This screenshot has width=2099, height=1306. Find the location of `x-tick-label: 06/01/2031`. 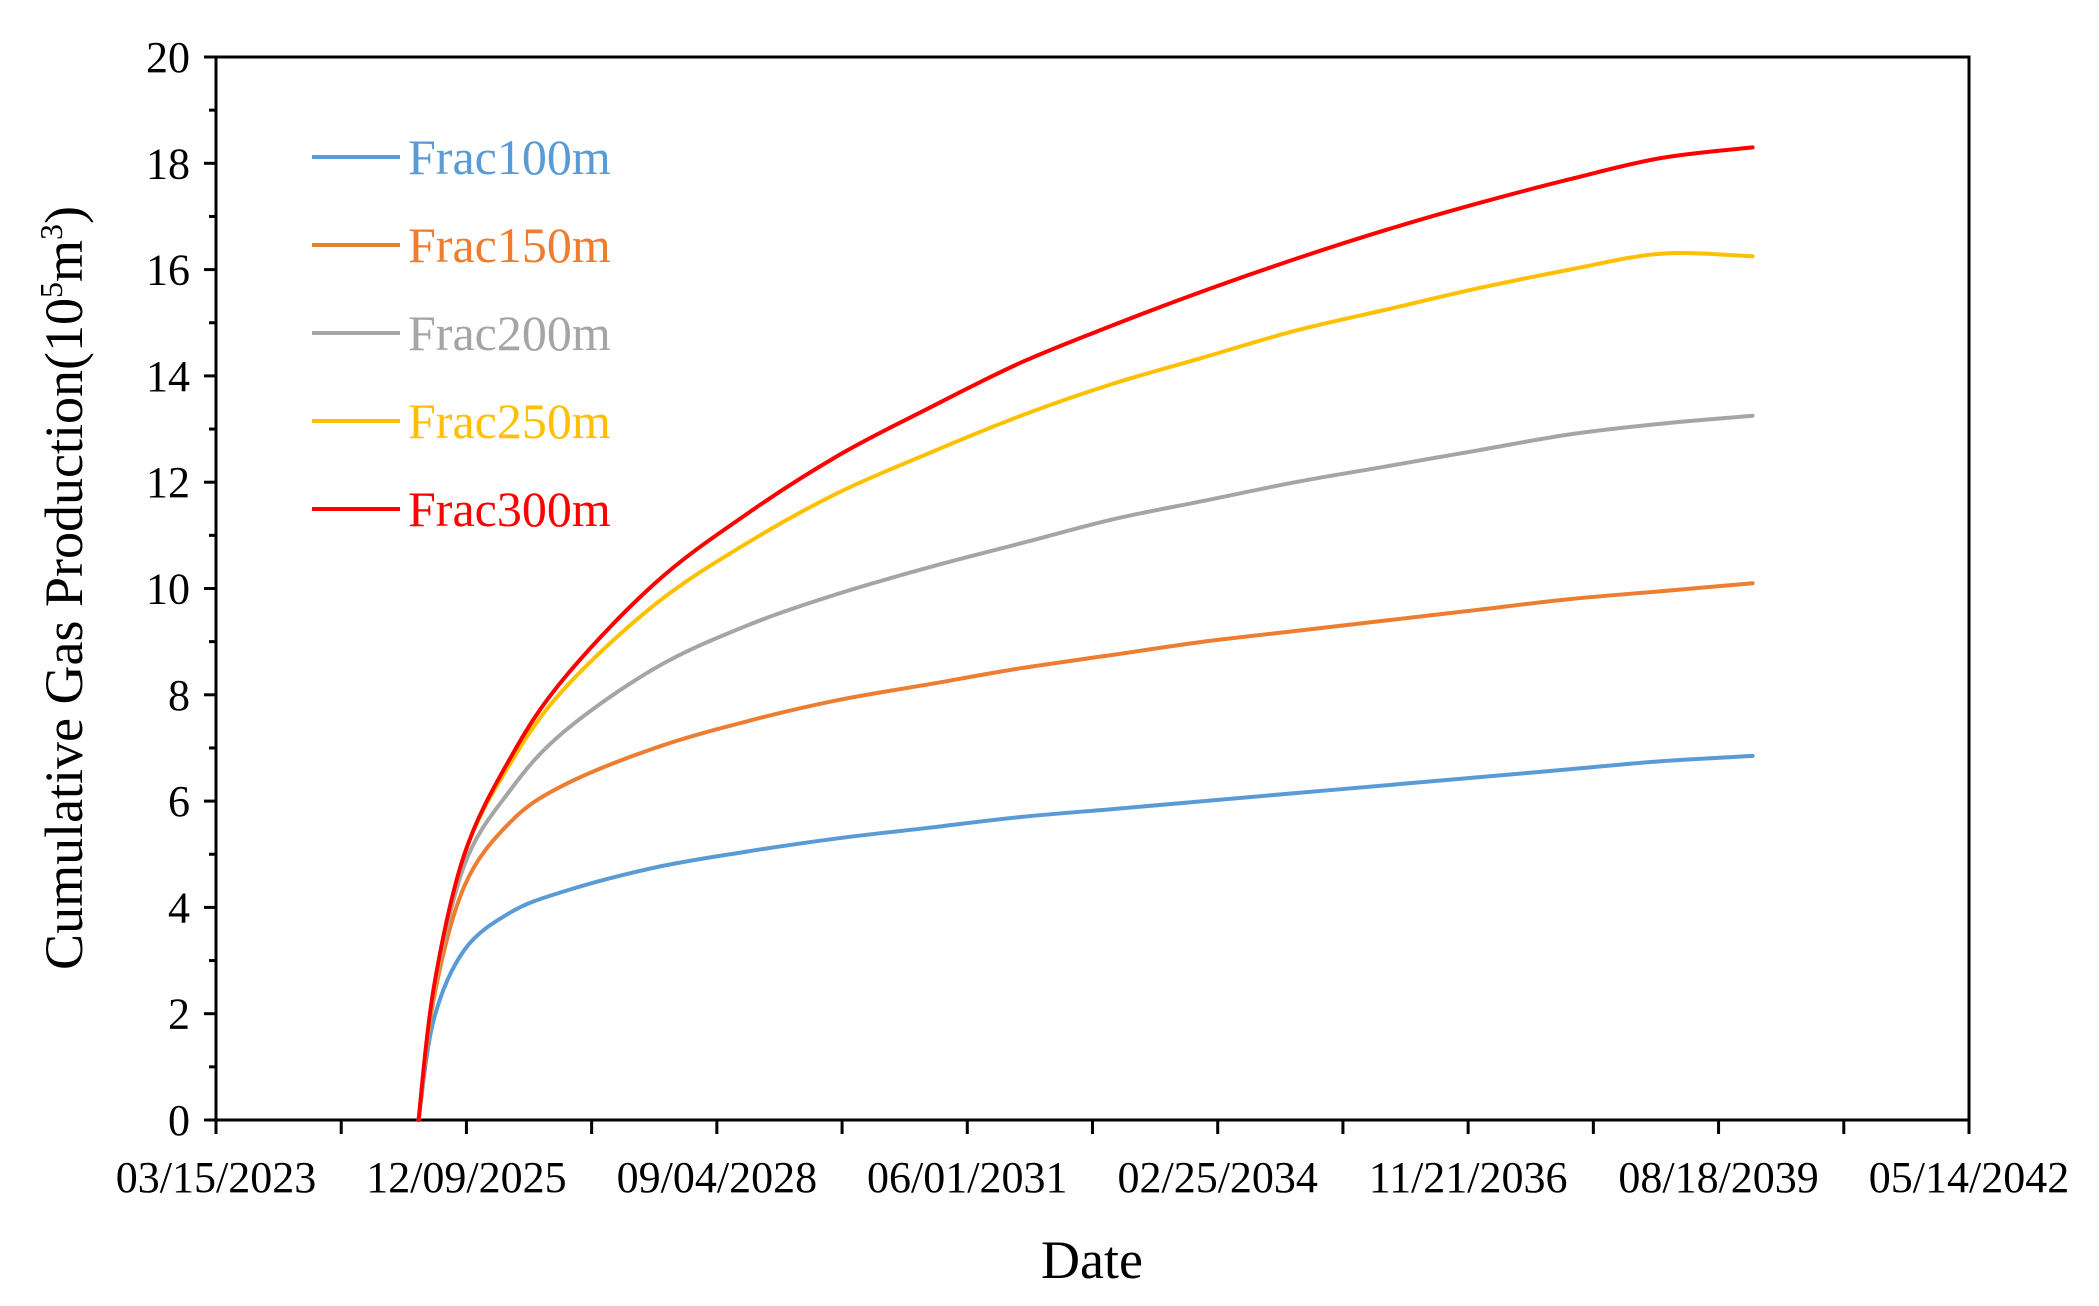

x-tick-label: 06/01/2031 is located at coordinates (967, 1177).